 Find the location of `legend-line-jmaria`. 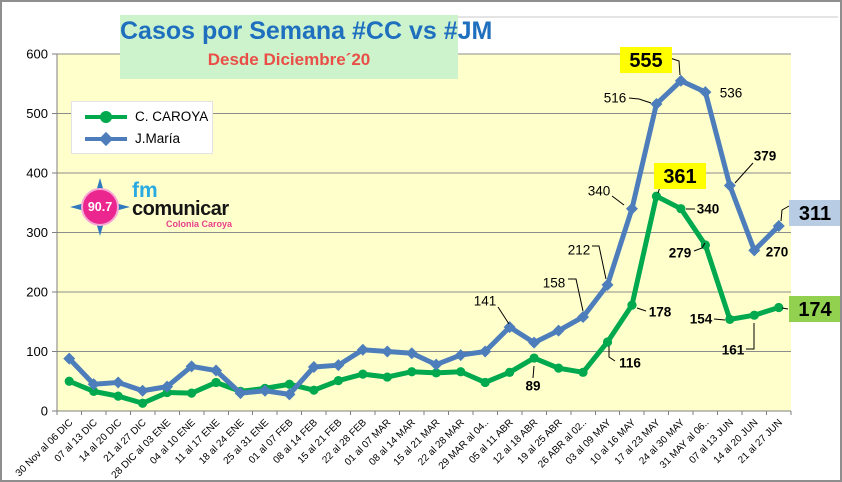

legend-line-jmaria is located at coordinates (106, 138).